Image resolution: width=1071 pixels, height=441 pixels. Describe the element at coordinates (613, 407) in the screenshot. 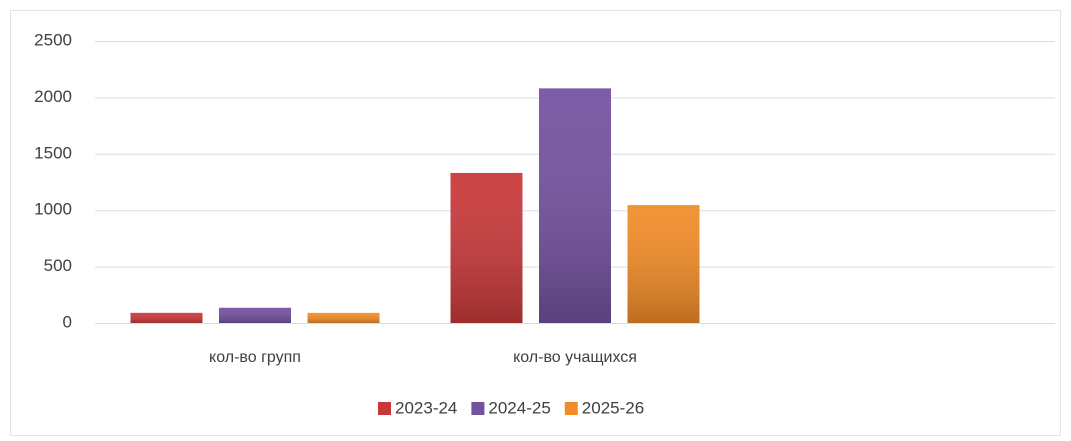

I see `legend-label: 2025-26` at that location.